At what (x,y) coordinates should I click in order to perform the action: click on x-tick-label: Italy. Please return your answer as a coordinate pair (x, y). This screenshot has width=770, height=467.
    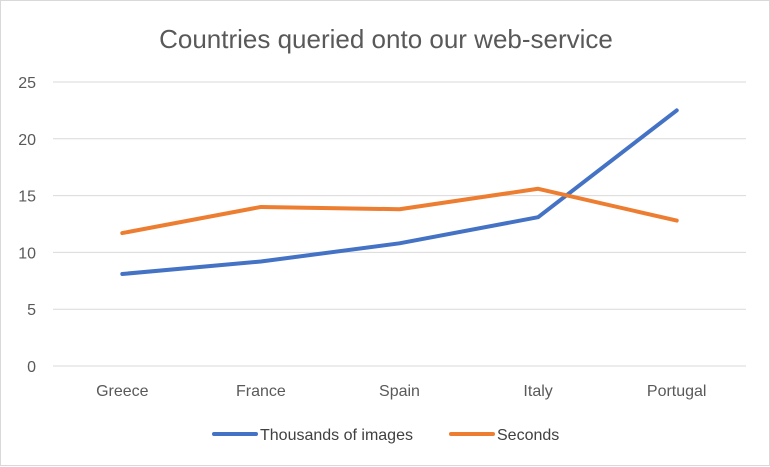
    Looking at the image, I should click on (537, 391).